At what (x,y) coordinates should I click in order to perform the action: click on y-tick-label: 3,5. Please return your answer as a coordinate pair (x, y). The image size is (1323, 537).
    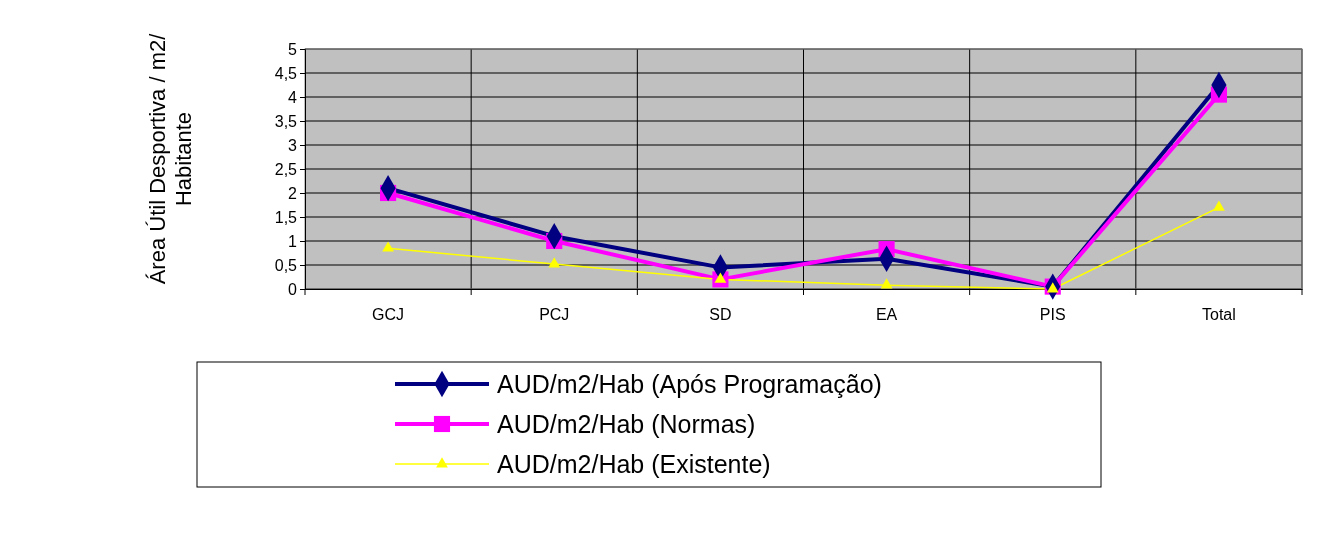
    Looking at the image, I should click on (286, 121).